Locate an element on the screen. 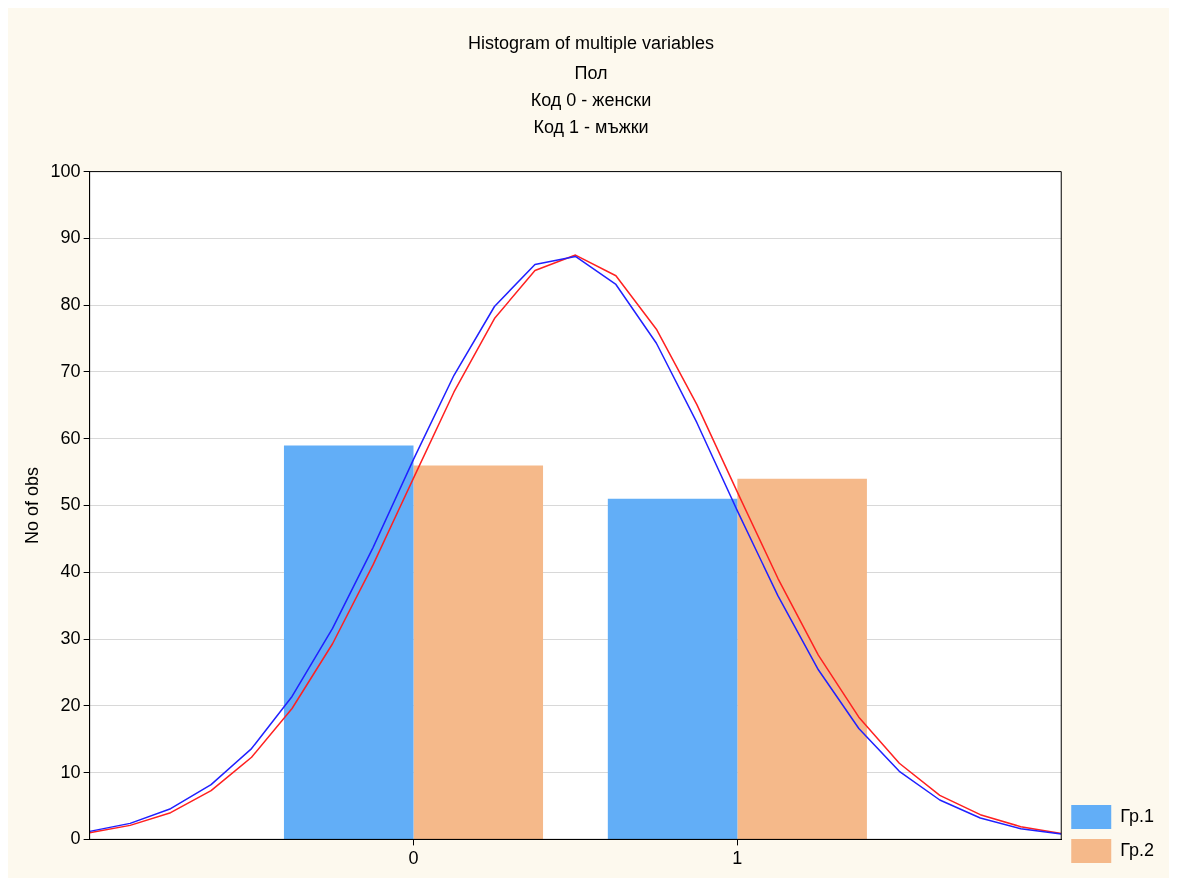 The image size is (1177, 886). legend-label: Гр.1 is located at coordinates (1137, 815).